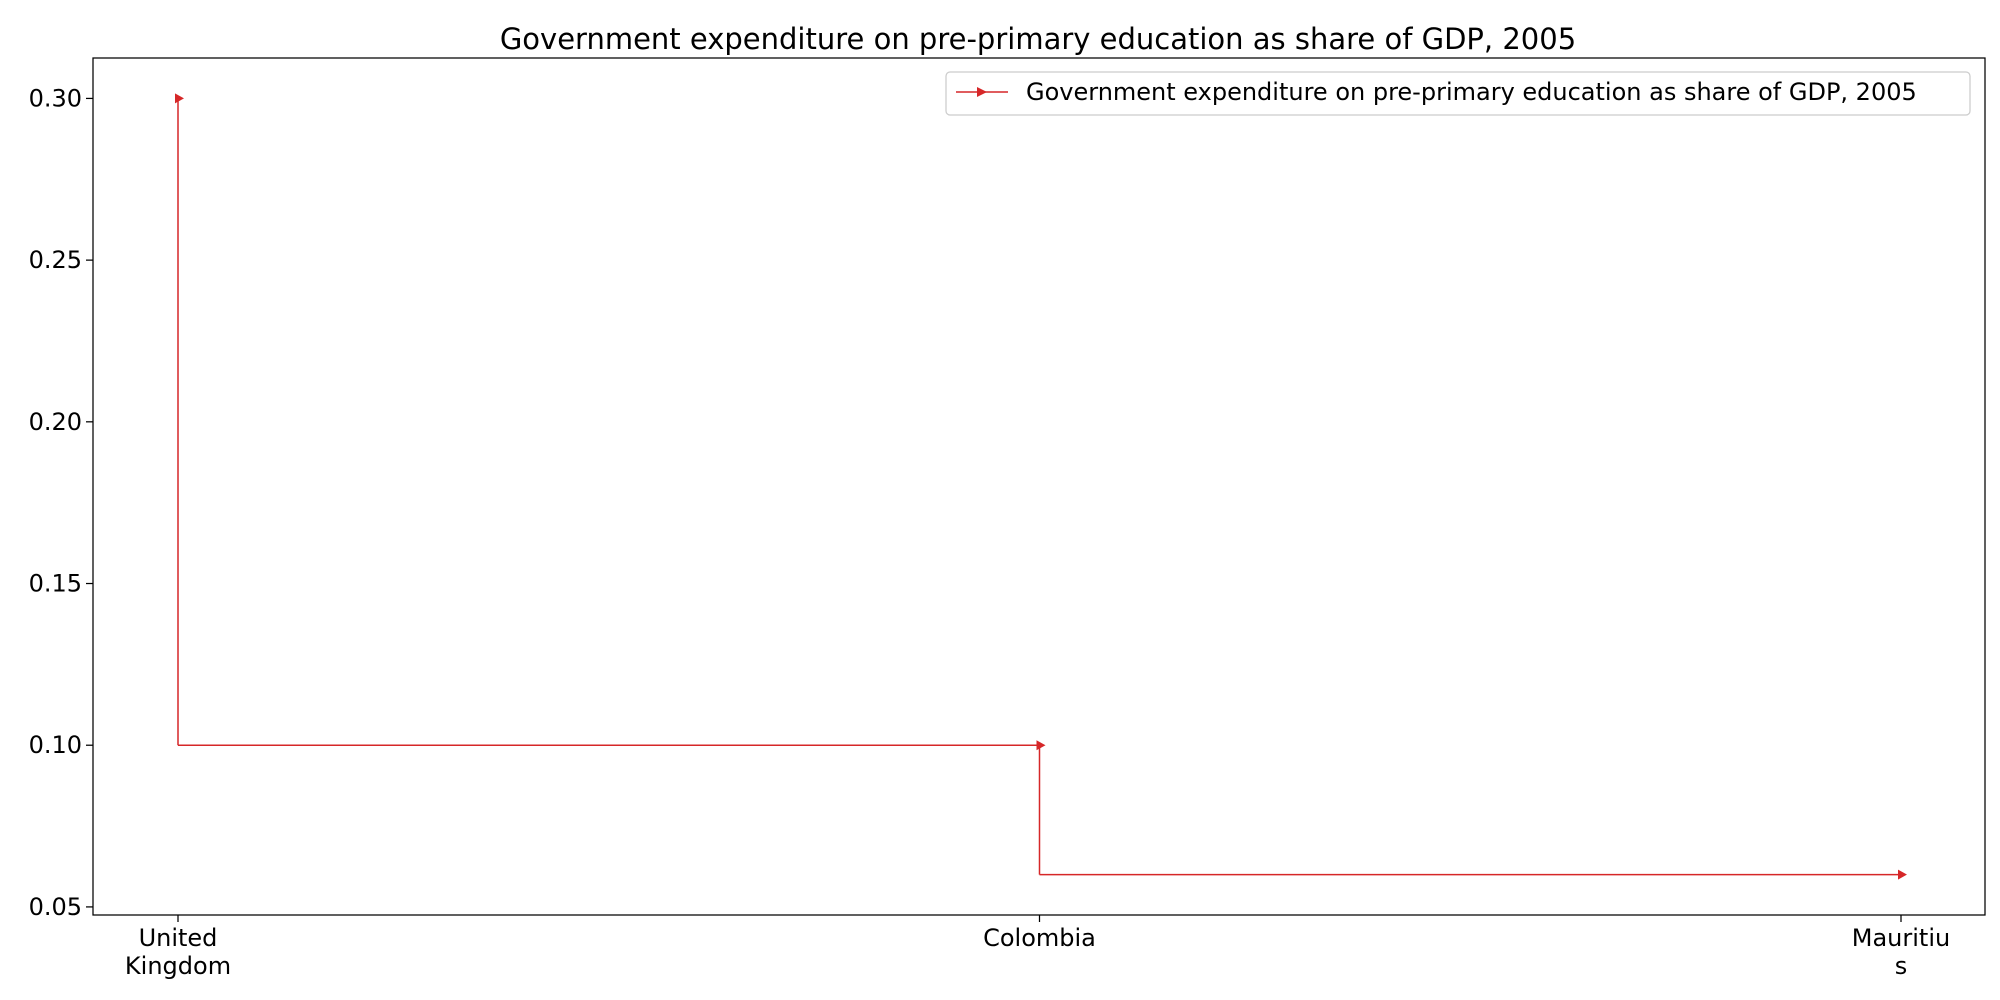 The height and width of the screenshot is (1000, 2000). Describe the element at coordinates (55, 422) in the screenshot. I see `y-tick-label: 0.20` at that location.